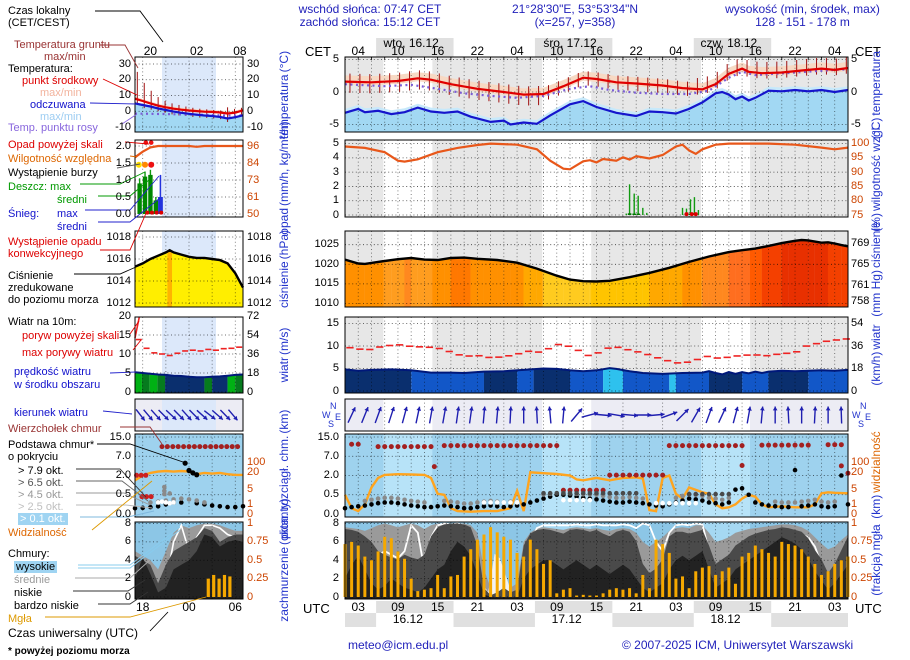 The width and height of the screenshot is (910, 660). Describe the element at coordinates (370, 22) in the screenshot. I see `sunset-text: zachód słońca: 15:12 CET` at that location.